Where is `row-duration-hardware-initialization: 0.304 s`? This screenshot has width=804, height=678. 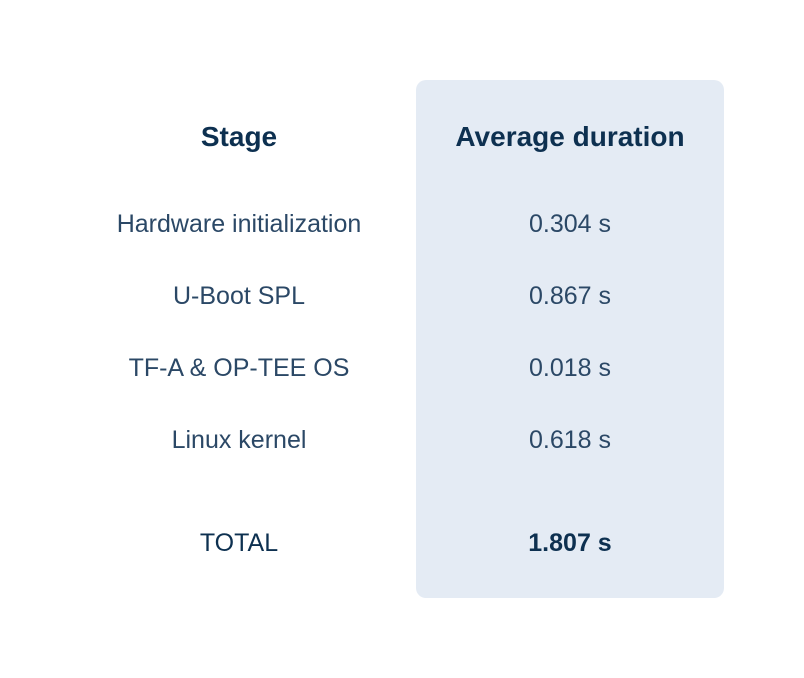 row-duration-hardware-initialization: 0.304 s is located at coordinates (569, 224).